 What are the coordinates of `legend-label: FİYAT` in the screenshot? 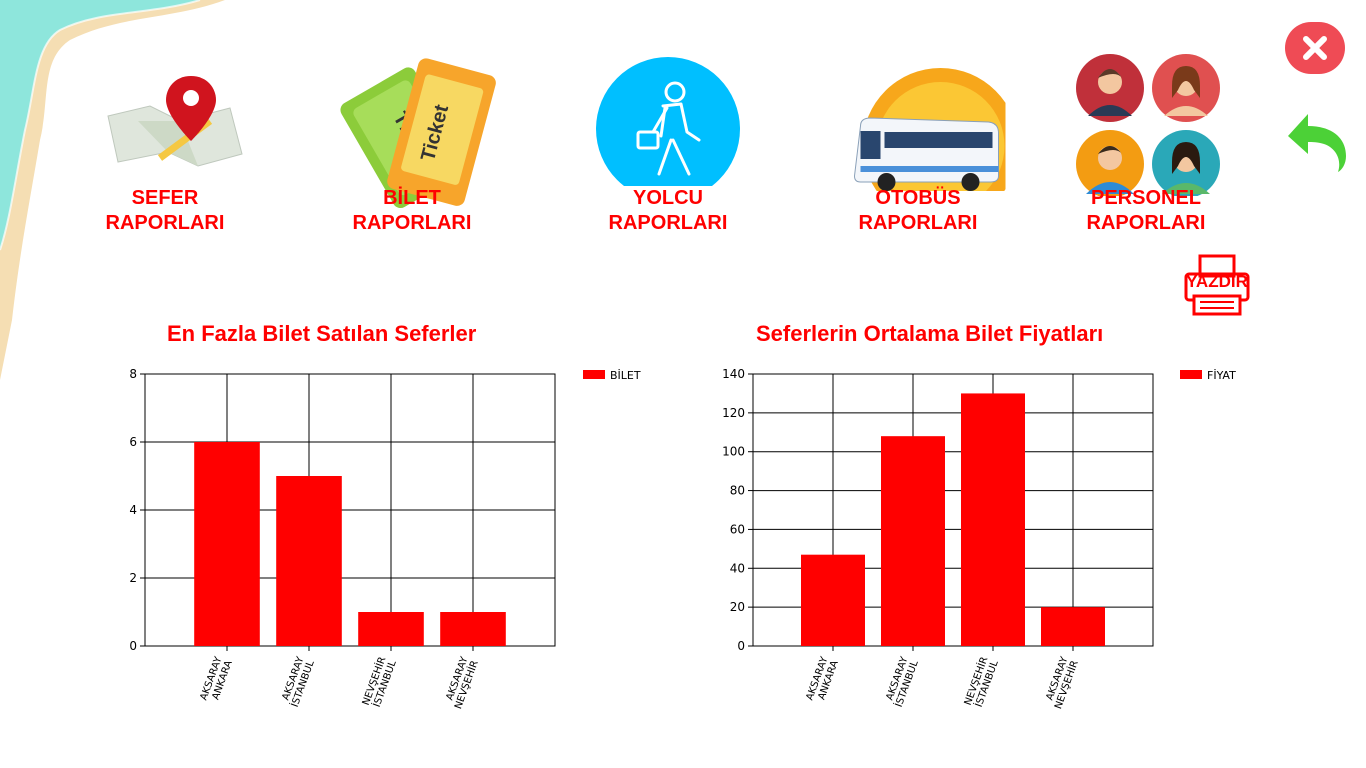 It's located at (1221, 375).